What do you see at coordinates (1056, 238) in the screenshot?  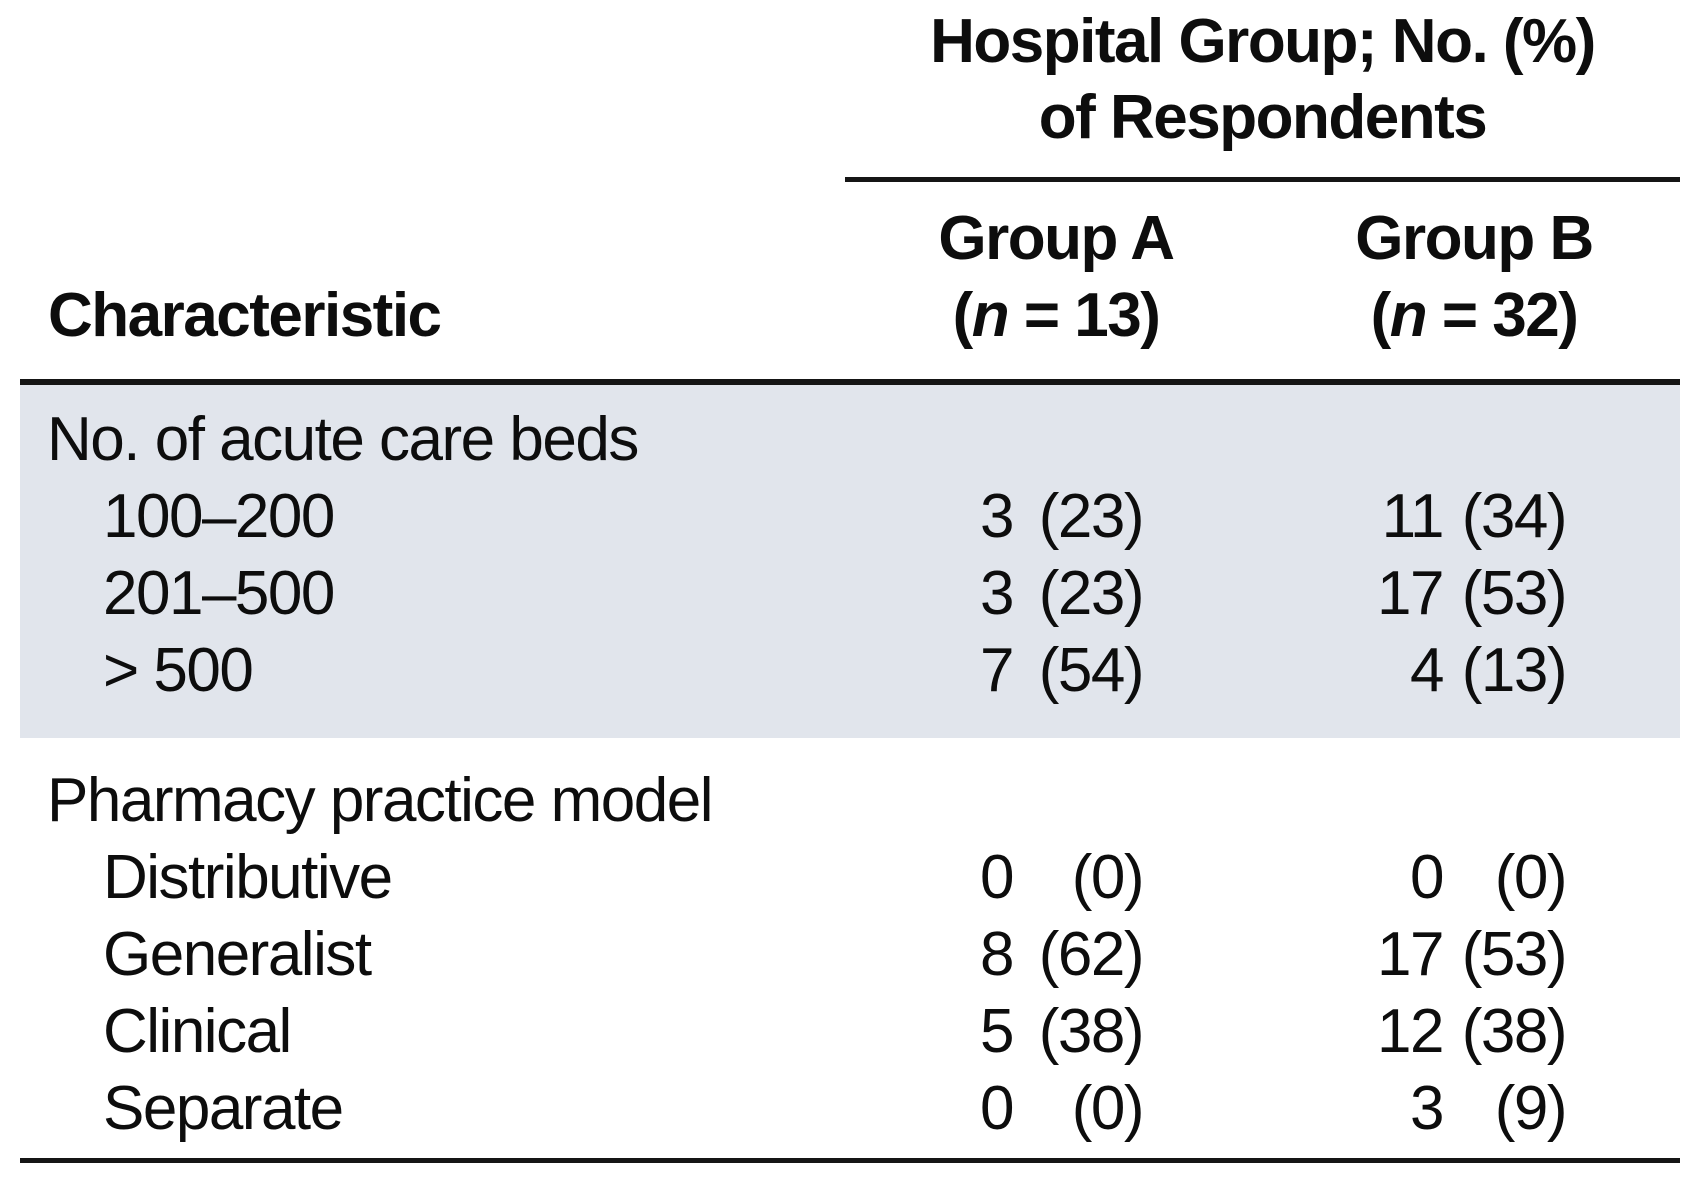 I see `group-a-name: Group A` at bounding box center [1056, 238].